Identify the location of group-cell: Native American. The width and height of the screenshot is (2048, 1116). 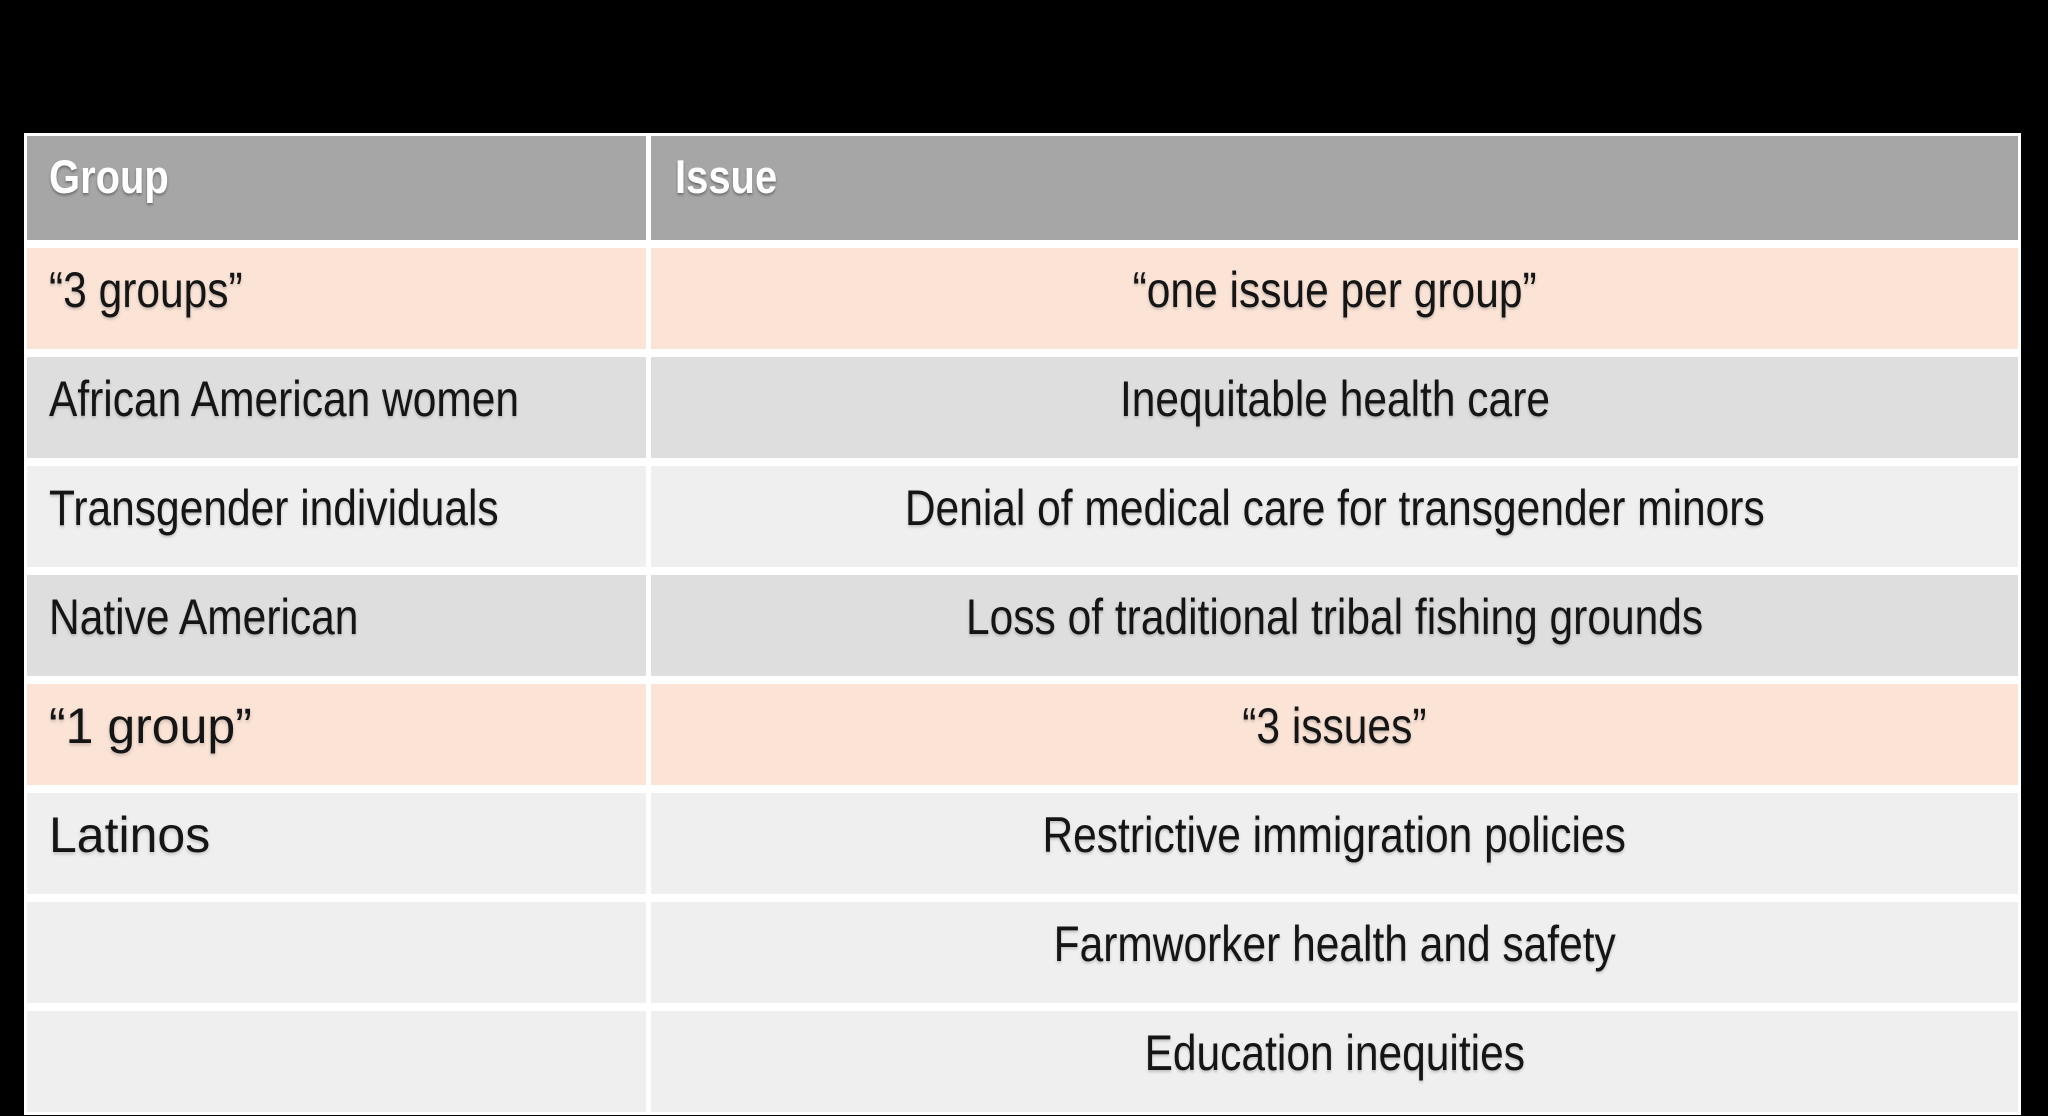
(336, 625).